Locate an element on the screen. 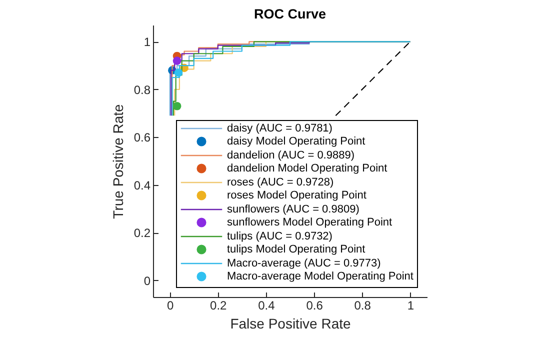 The height and width of the screenshot is (337, 560). legend-label: tulips (AUC = 0.9732) is located at coordinates (279, 236).